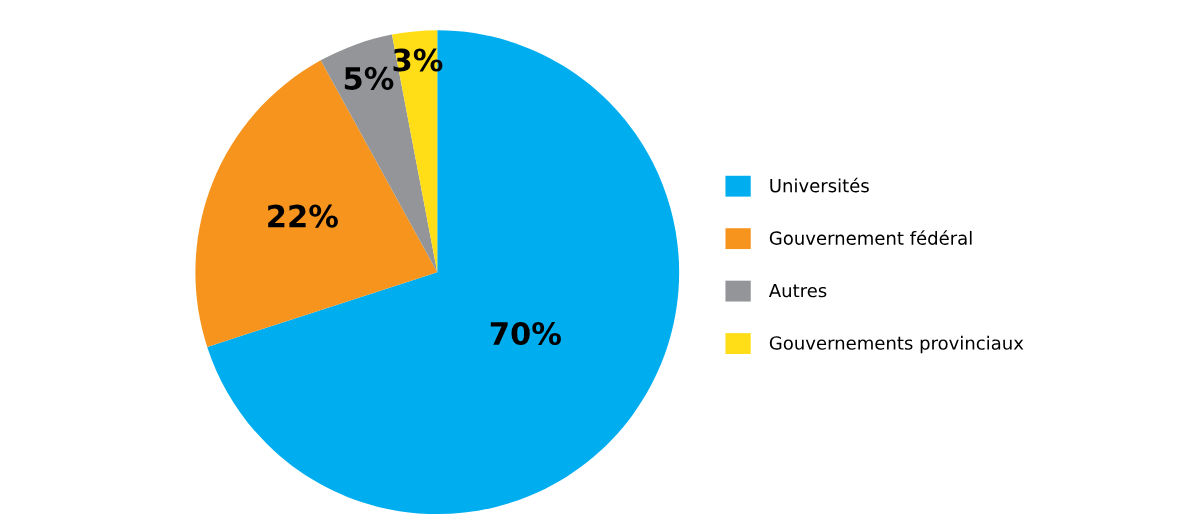 The width and height of the screenshot is (1198, 523). I want to click on data-label: 70%, so click(525, 333).